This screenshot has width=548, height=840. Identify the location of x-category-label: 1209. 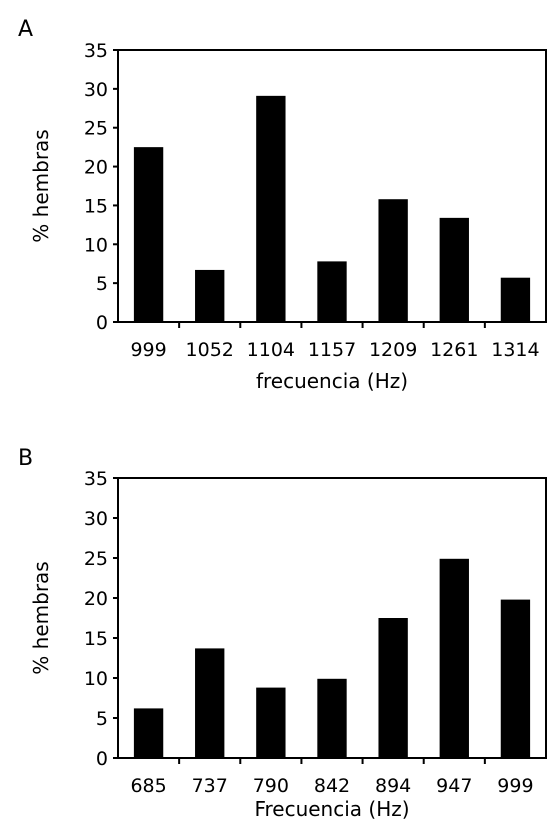
(393, 350).